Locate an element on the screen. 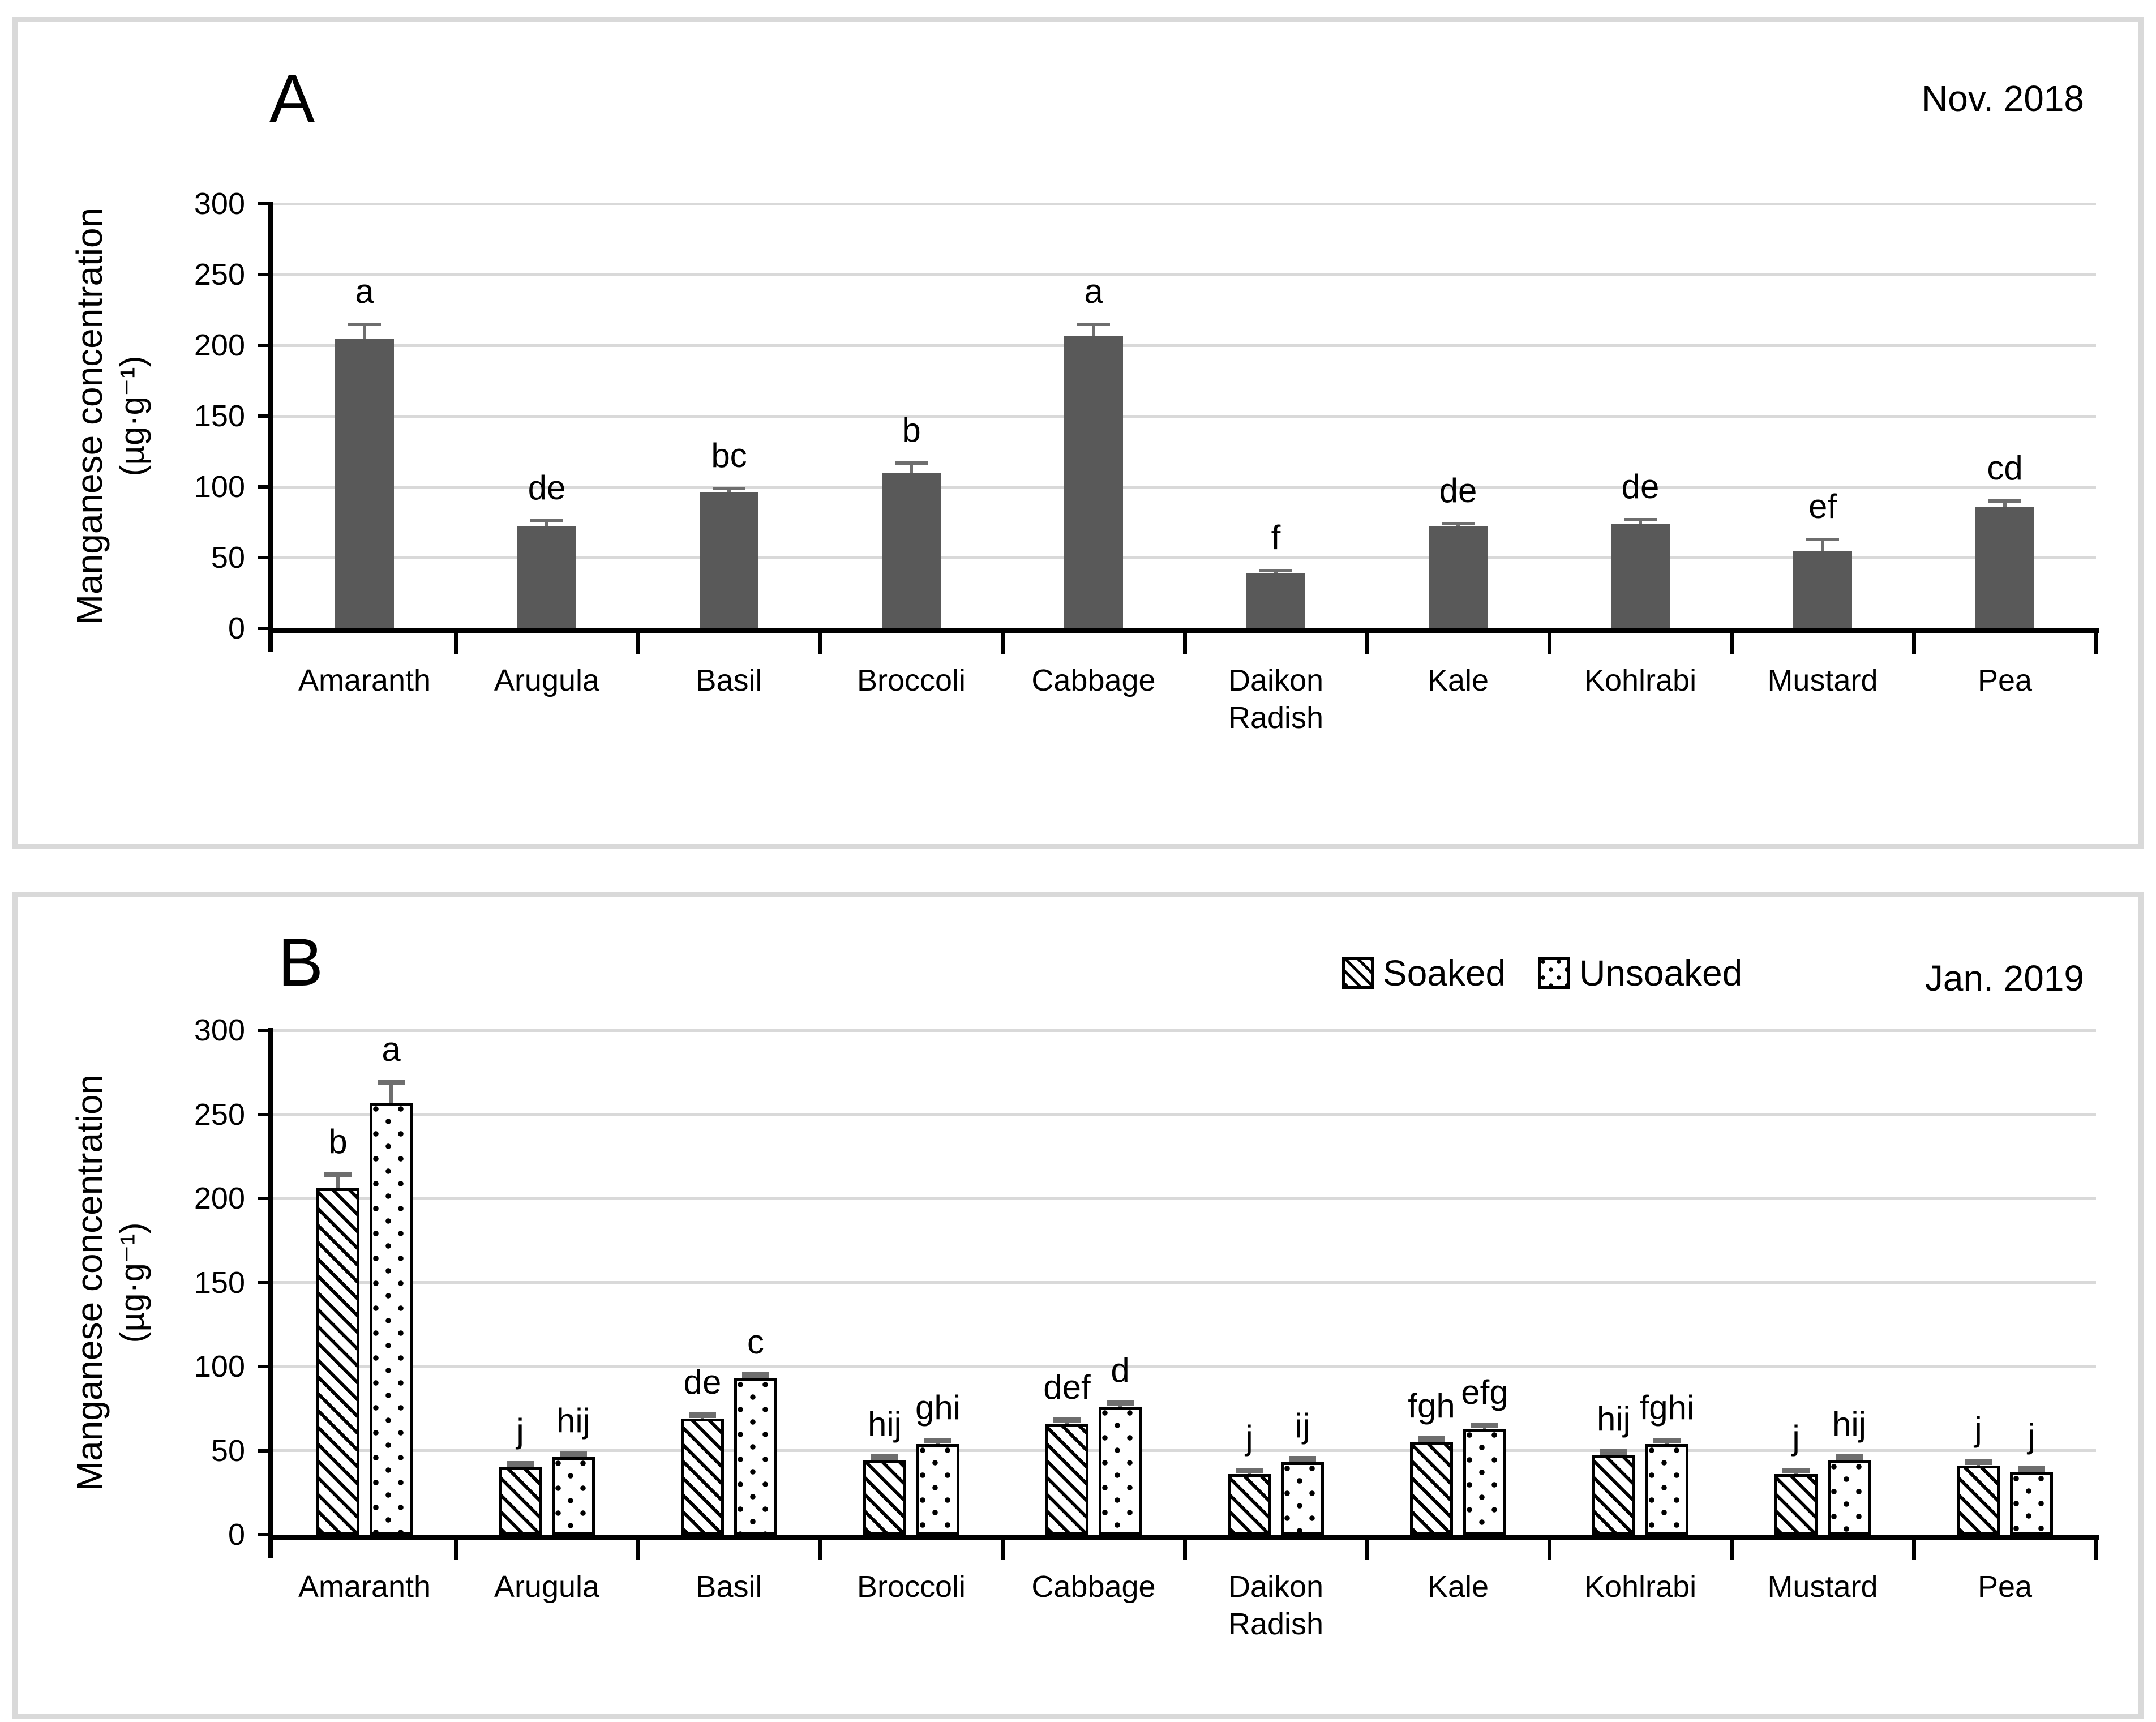 Image resolution: width=2156 pixels, height=1722 pixels. error-bar-line-broccoli-value is located at coordinates (911, 467).